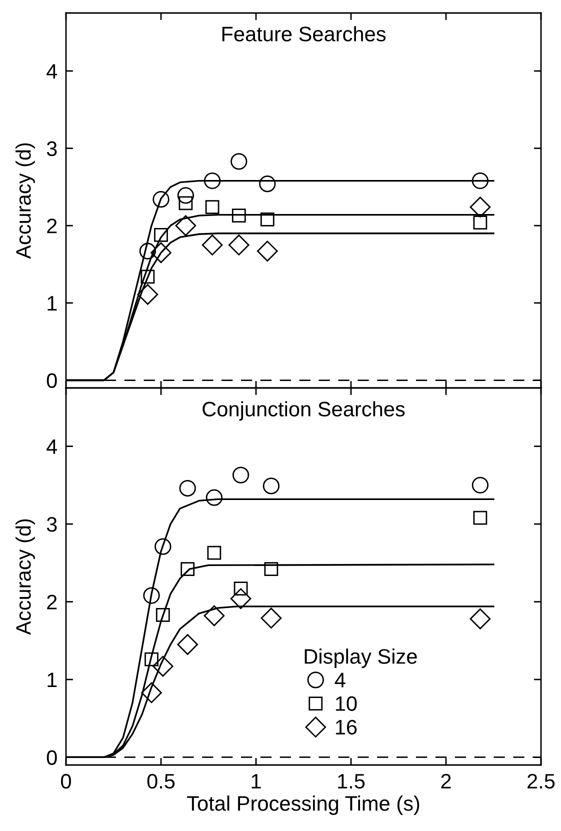  Describe the element at coordinates (303, 805) in the screenshot. I see `x-axis-title: Total Processing Time (s)` at that location.